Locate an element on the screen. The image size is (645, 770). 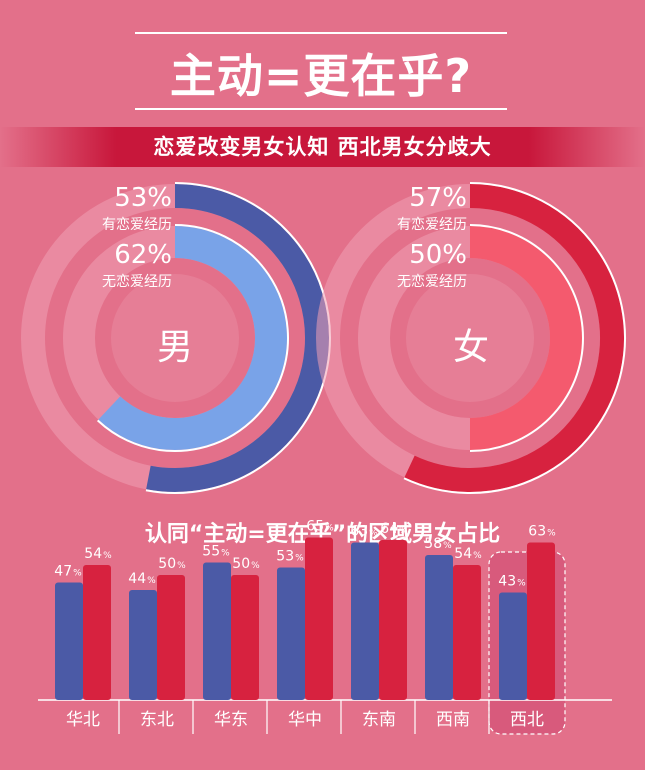
page-title: 主动=更在乎? is located at coordinates (321, 76).